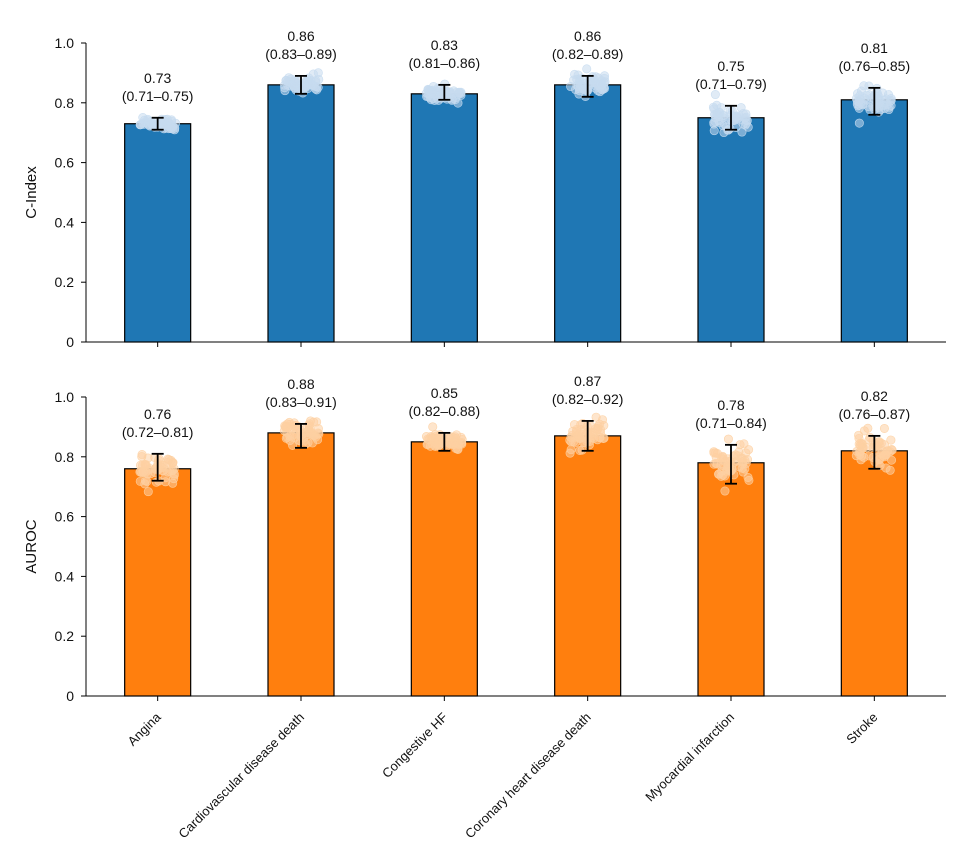 The height and width of the screenshot is (846, 975). What do you see at coordinates (875, 66) in the screenshot?
I see `ci-label: (0.76–0.85)` at bounding box center [875, 66].